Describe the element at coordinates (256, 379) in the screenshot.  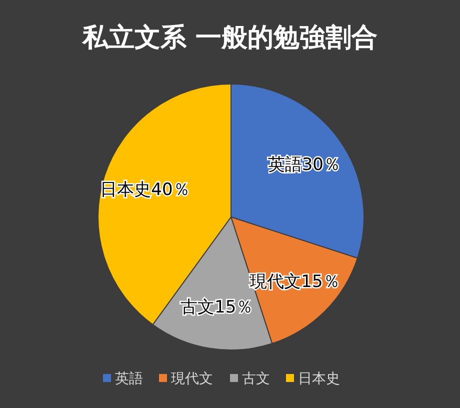
I see `legend-label: 古文` at that location.